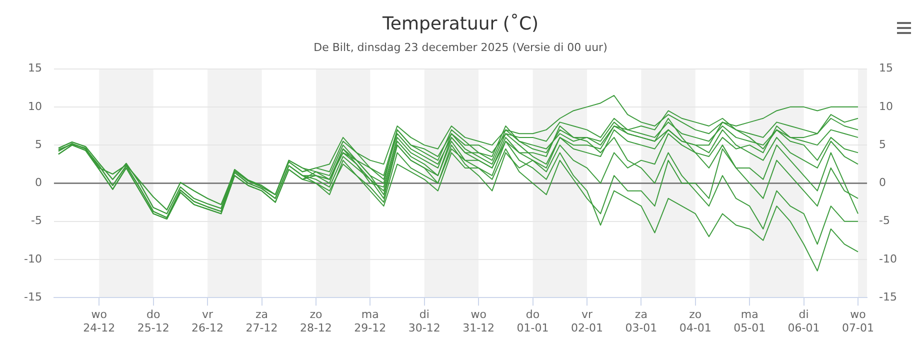  I want to click on x-tick-label: wo 24-12, so click(99, 321).